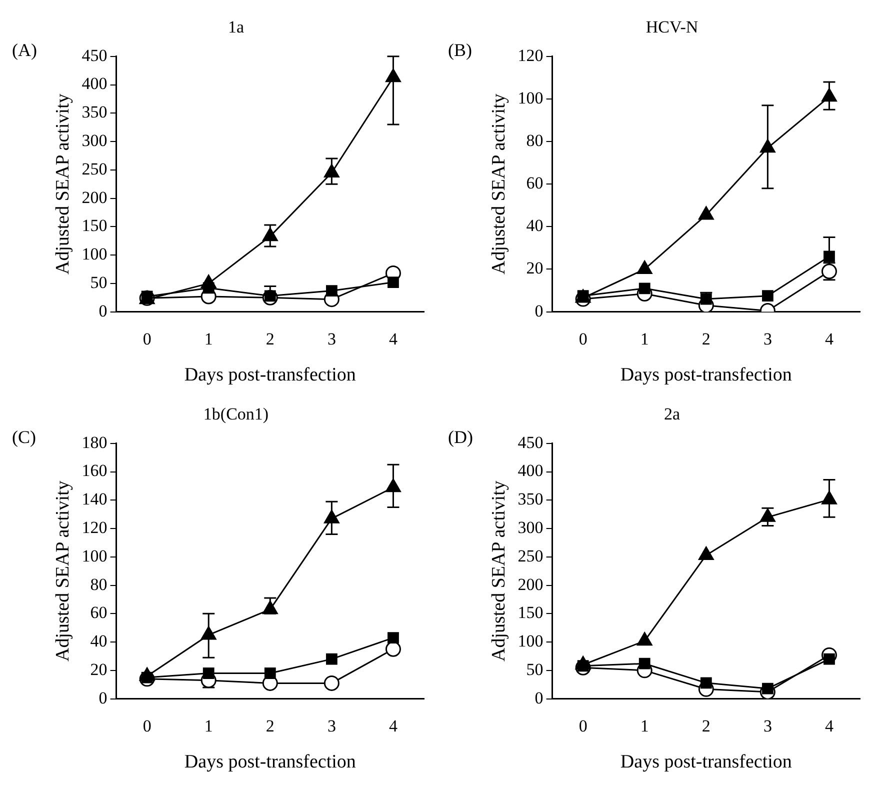 The height and width of the screenshot is (786, 885). What do you see at coordinates (236, 27) in the screenshot?
I see `chart-title: 1a` at bounding box center [236, 27].